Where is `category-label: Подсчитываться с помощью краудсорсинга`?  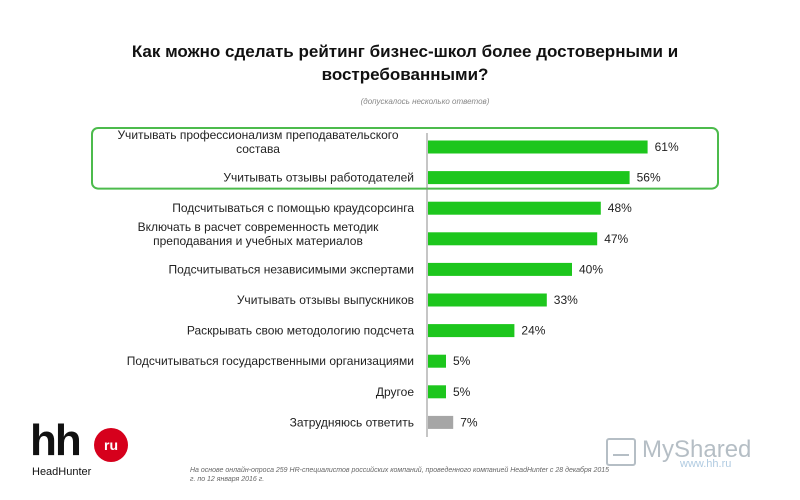
category-label: Подсчитываться с помощью краудсорсинга is located at coordinates (293, 208).